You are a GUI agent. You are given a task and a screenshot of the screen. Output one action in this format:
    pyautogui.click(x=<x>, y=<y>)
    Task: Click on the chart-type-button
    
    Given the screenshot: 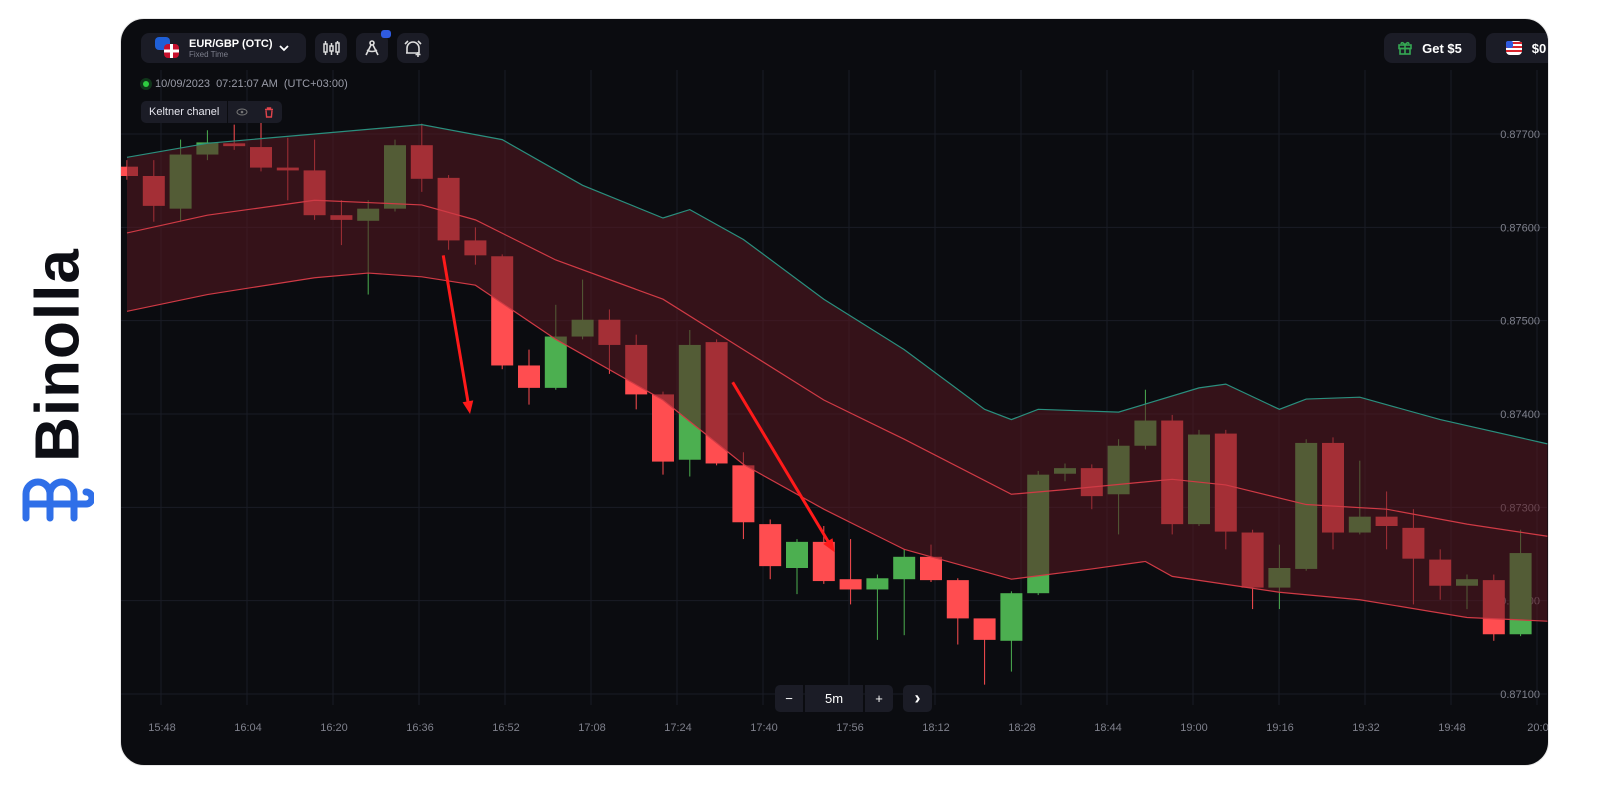 What is the action you would take?
    pyautogui.click(x=331, y=48)
    